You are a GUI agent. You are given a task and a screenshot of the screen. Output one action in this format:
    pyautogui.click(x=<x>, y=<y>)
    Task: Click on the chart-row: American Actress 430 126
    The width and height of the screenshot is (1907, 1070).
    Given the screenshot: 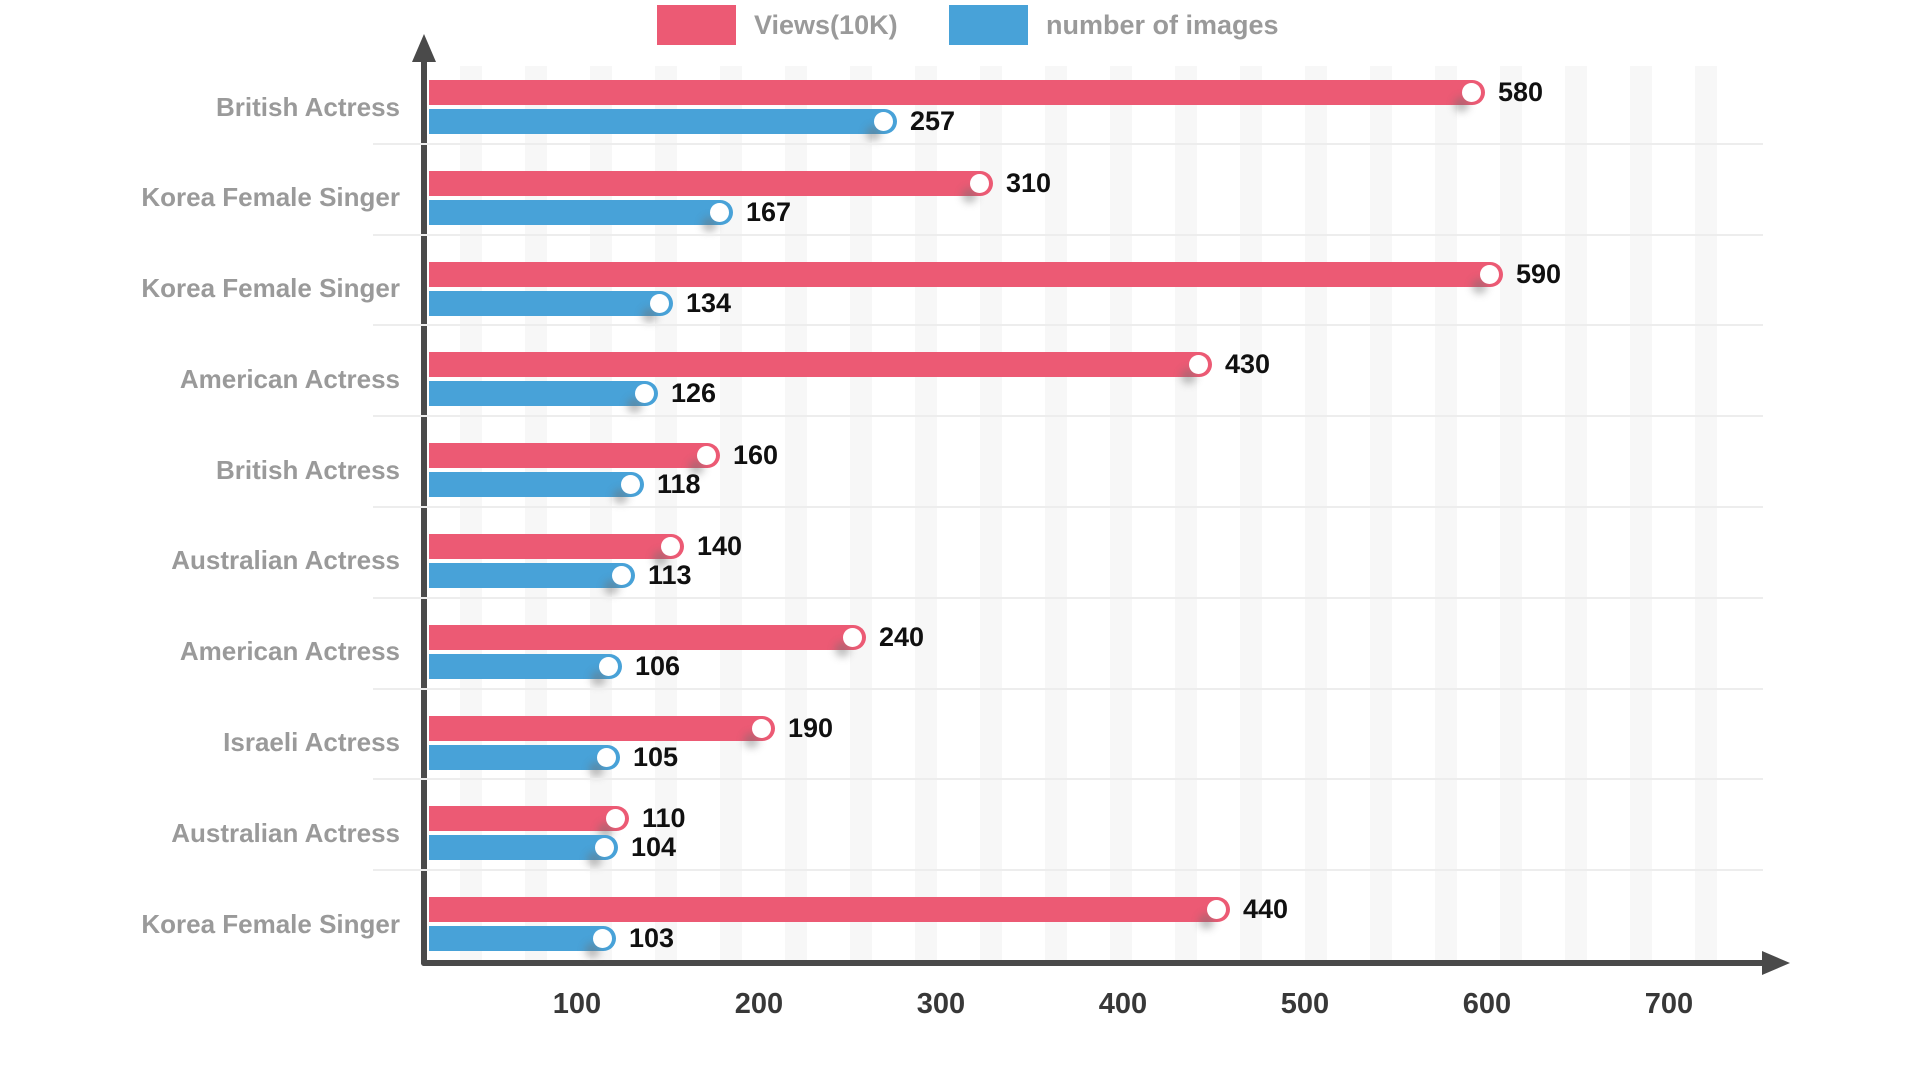 What is the action you would take?
    pyautogui.click(x=953, y=372)
    